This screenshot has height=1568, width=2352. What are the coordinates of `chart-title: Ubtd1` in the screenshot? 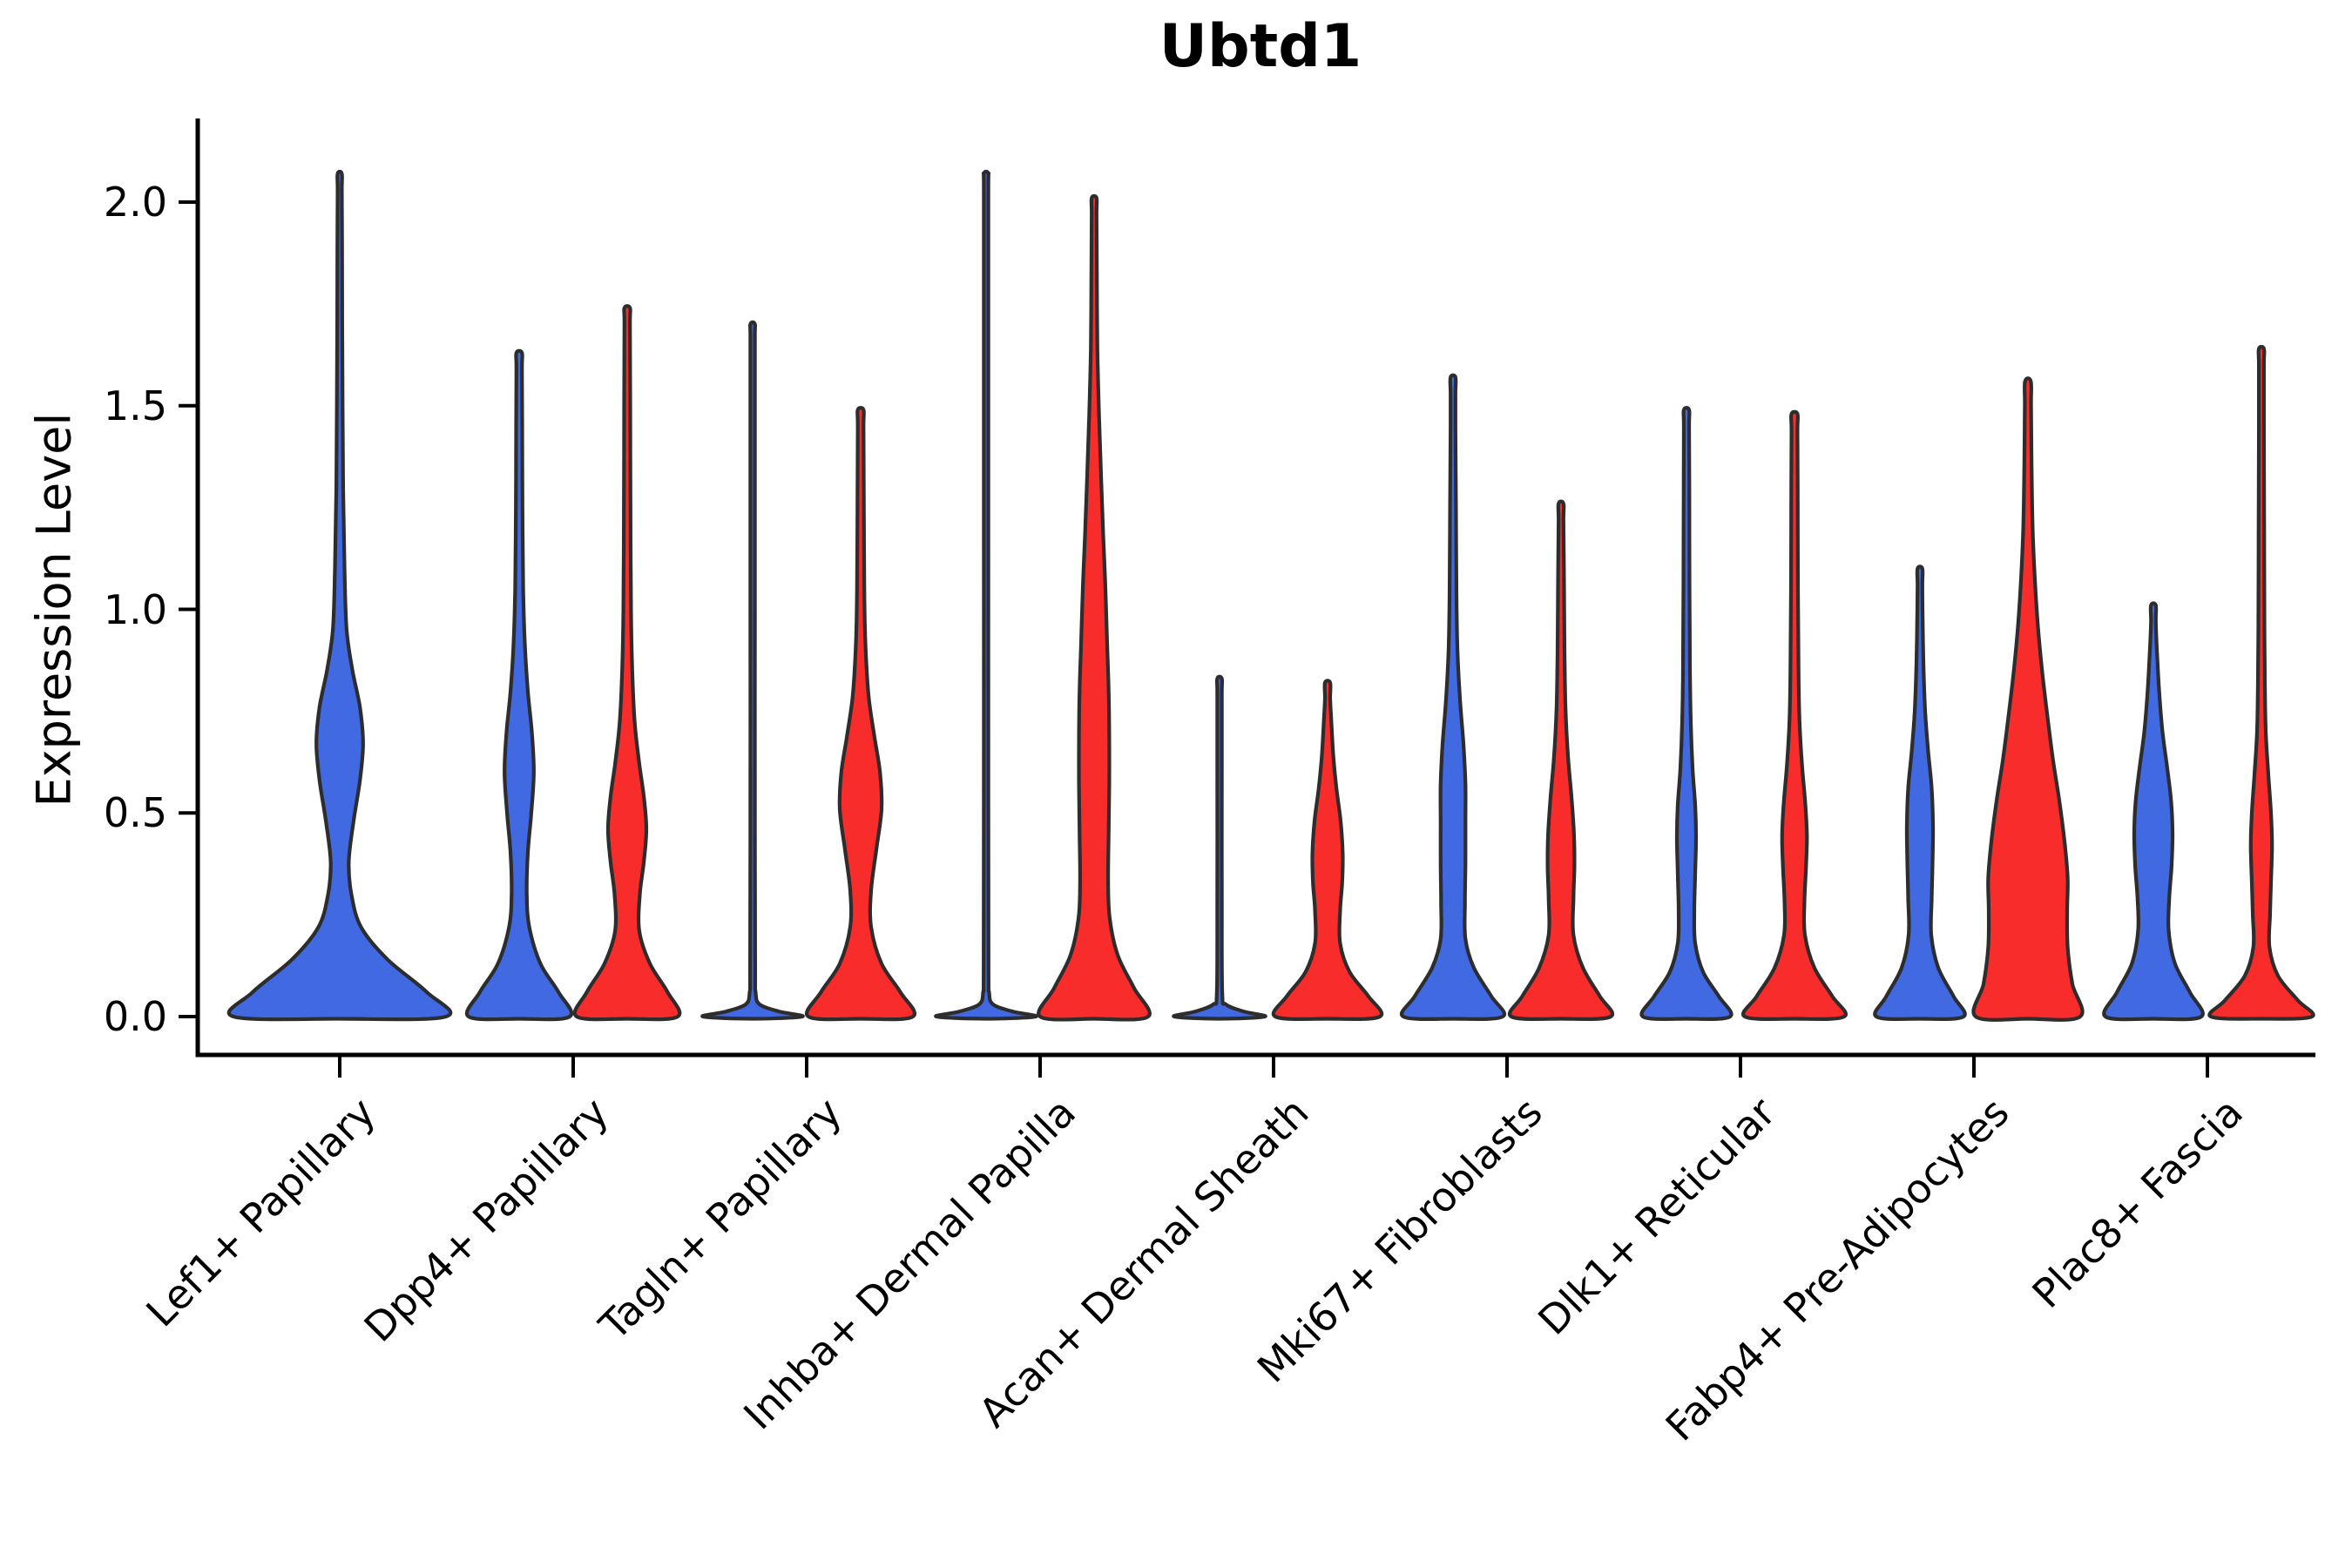 It's located at (1260, 46).